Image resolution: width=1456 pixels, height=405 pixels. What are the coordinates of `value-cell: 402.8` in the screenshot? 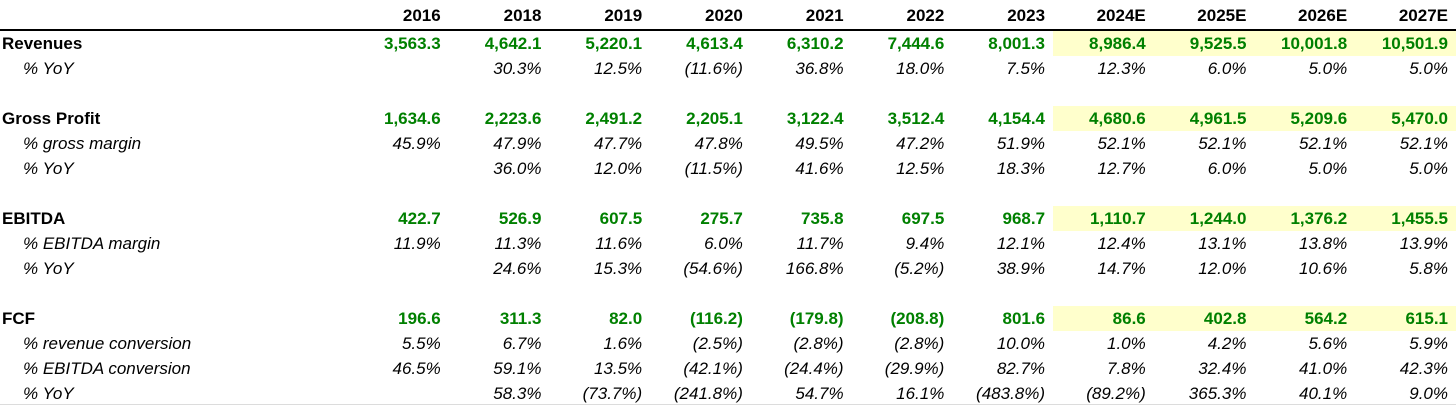 It's located at (1204, 318).